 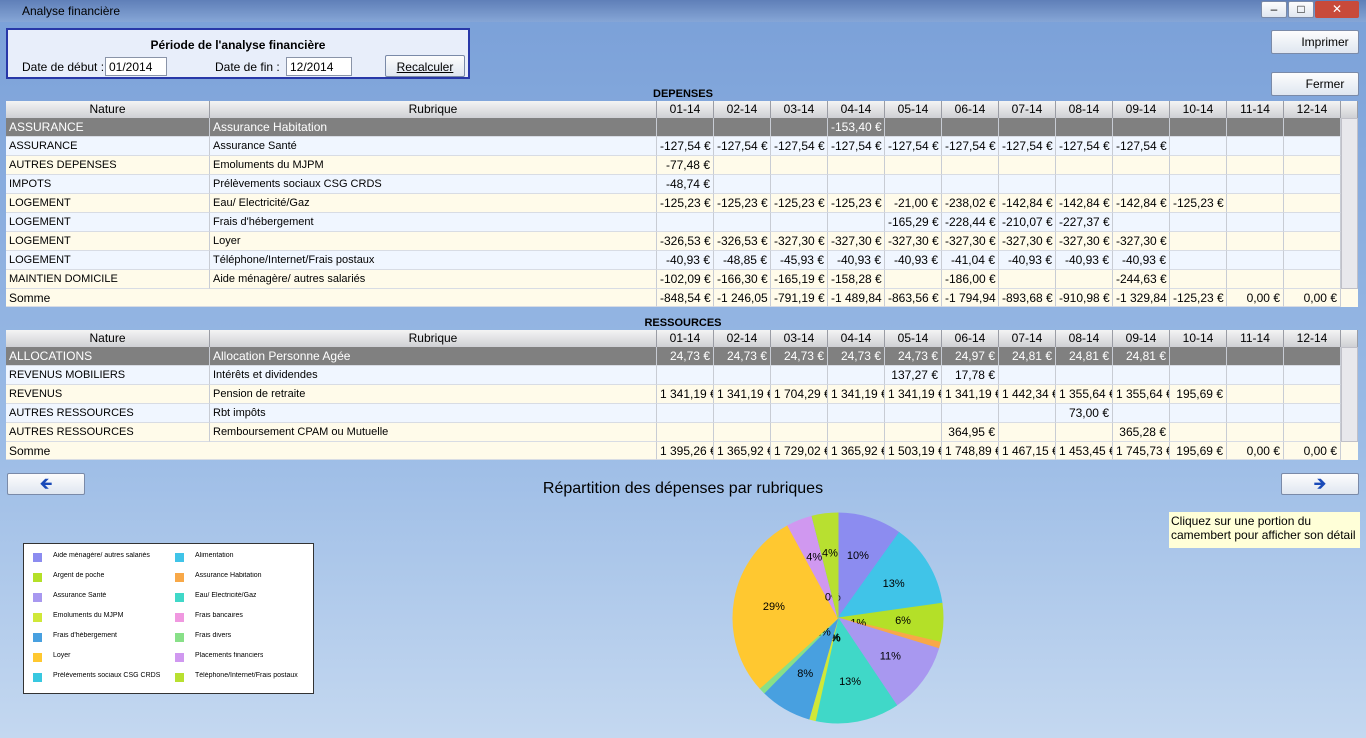 What do you see at coordinates (685, 184) in the screenshot?
I see `table-cell: -48,74 €` at bounding box center [685, 184].